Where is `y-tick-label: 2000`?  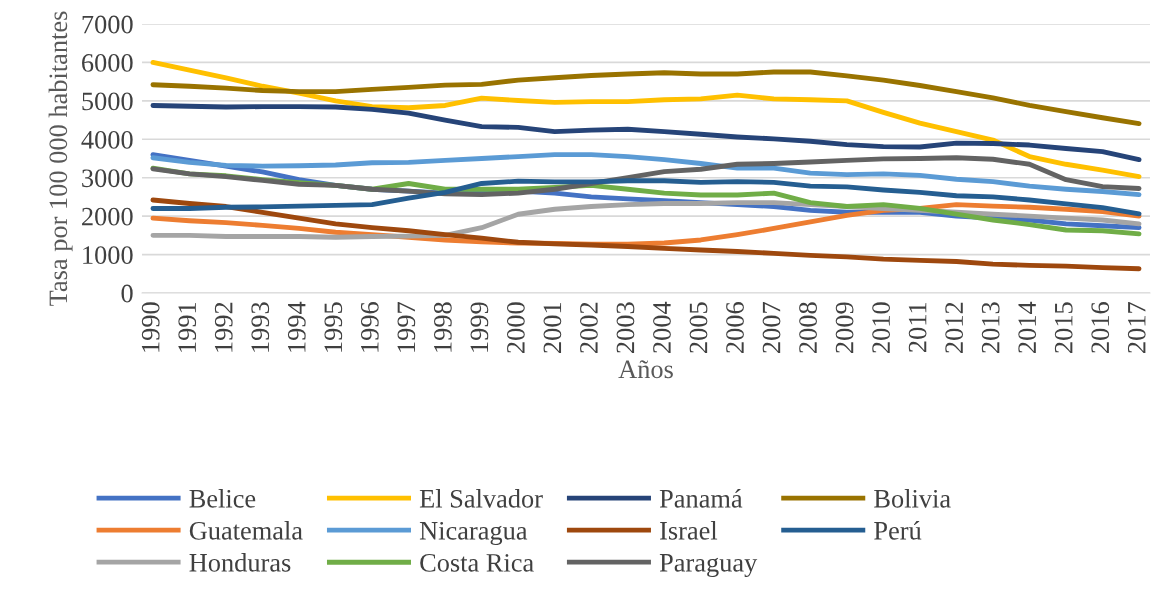 y-tick-label: 2000 is located at coordinates (107, 216).